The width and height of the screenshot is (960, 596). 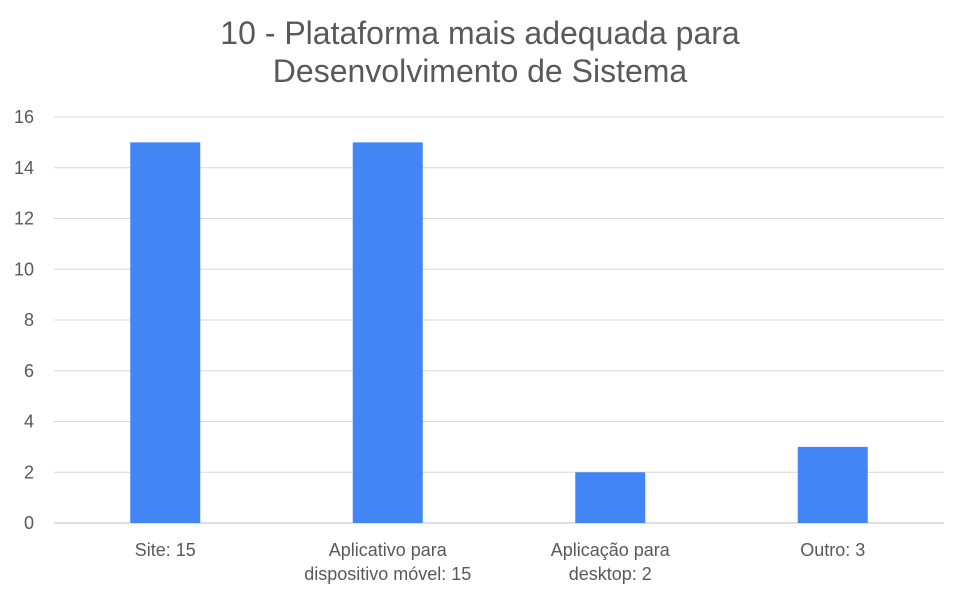 I want to click on x-category-label: desktop: 2, so click(x=610, y=574).